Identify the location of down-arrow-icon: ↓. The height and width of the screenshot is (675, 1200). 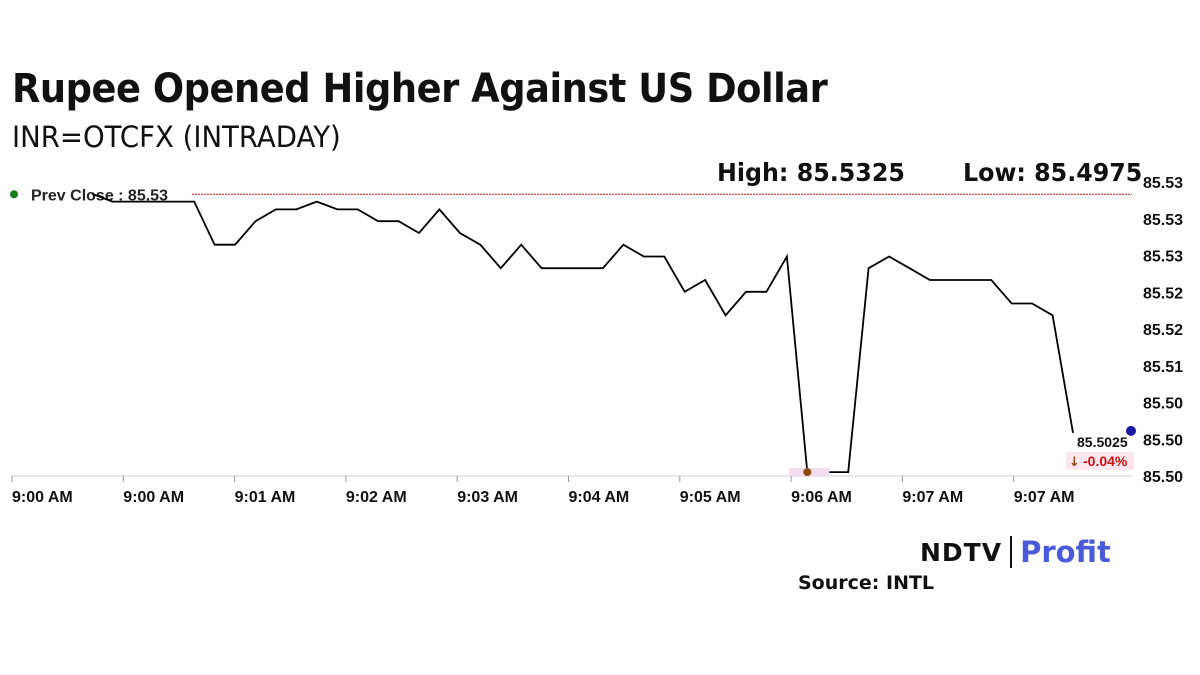
(1074, 462).